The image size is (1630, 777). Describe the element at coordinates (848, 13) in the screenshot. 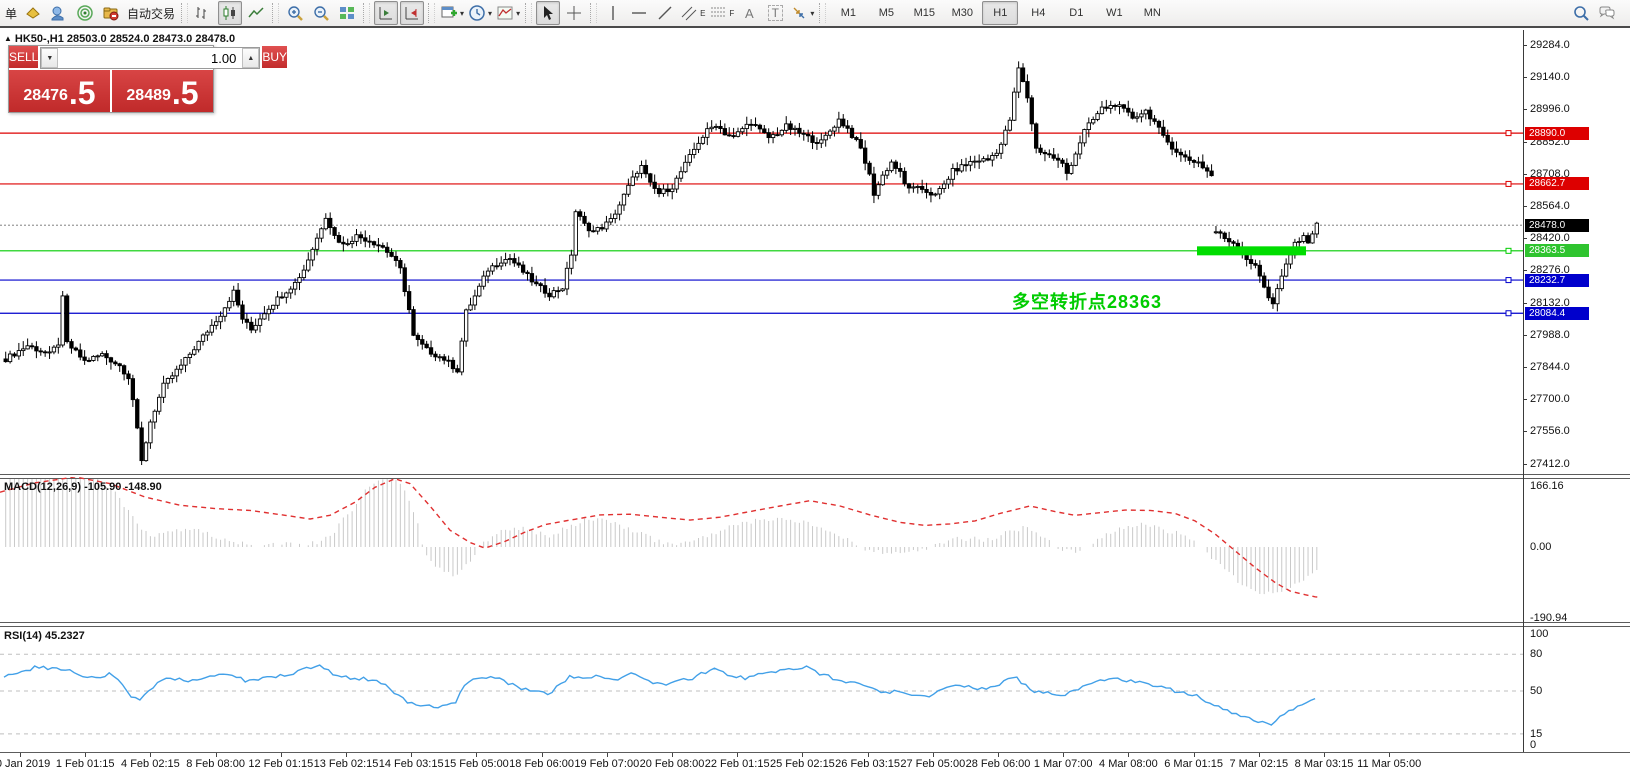

I see `timeframe-m1: M1` at that location.